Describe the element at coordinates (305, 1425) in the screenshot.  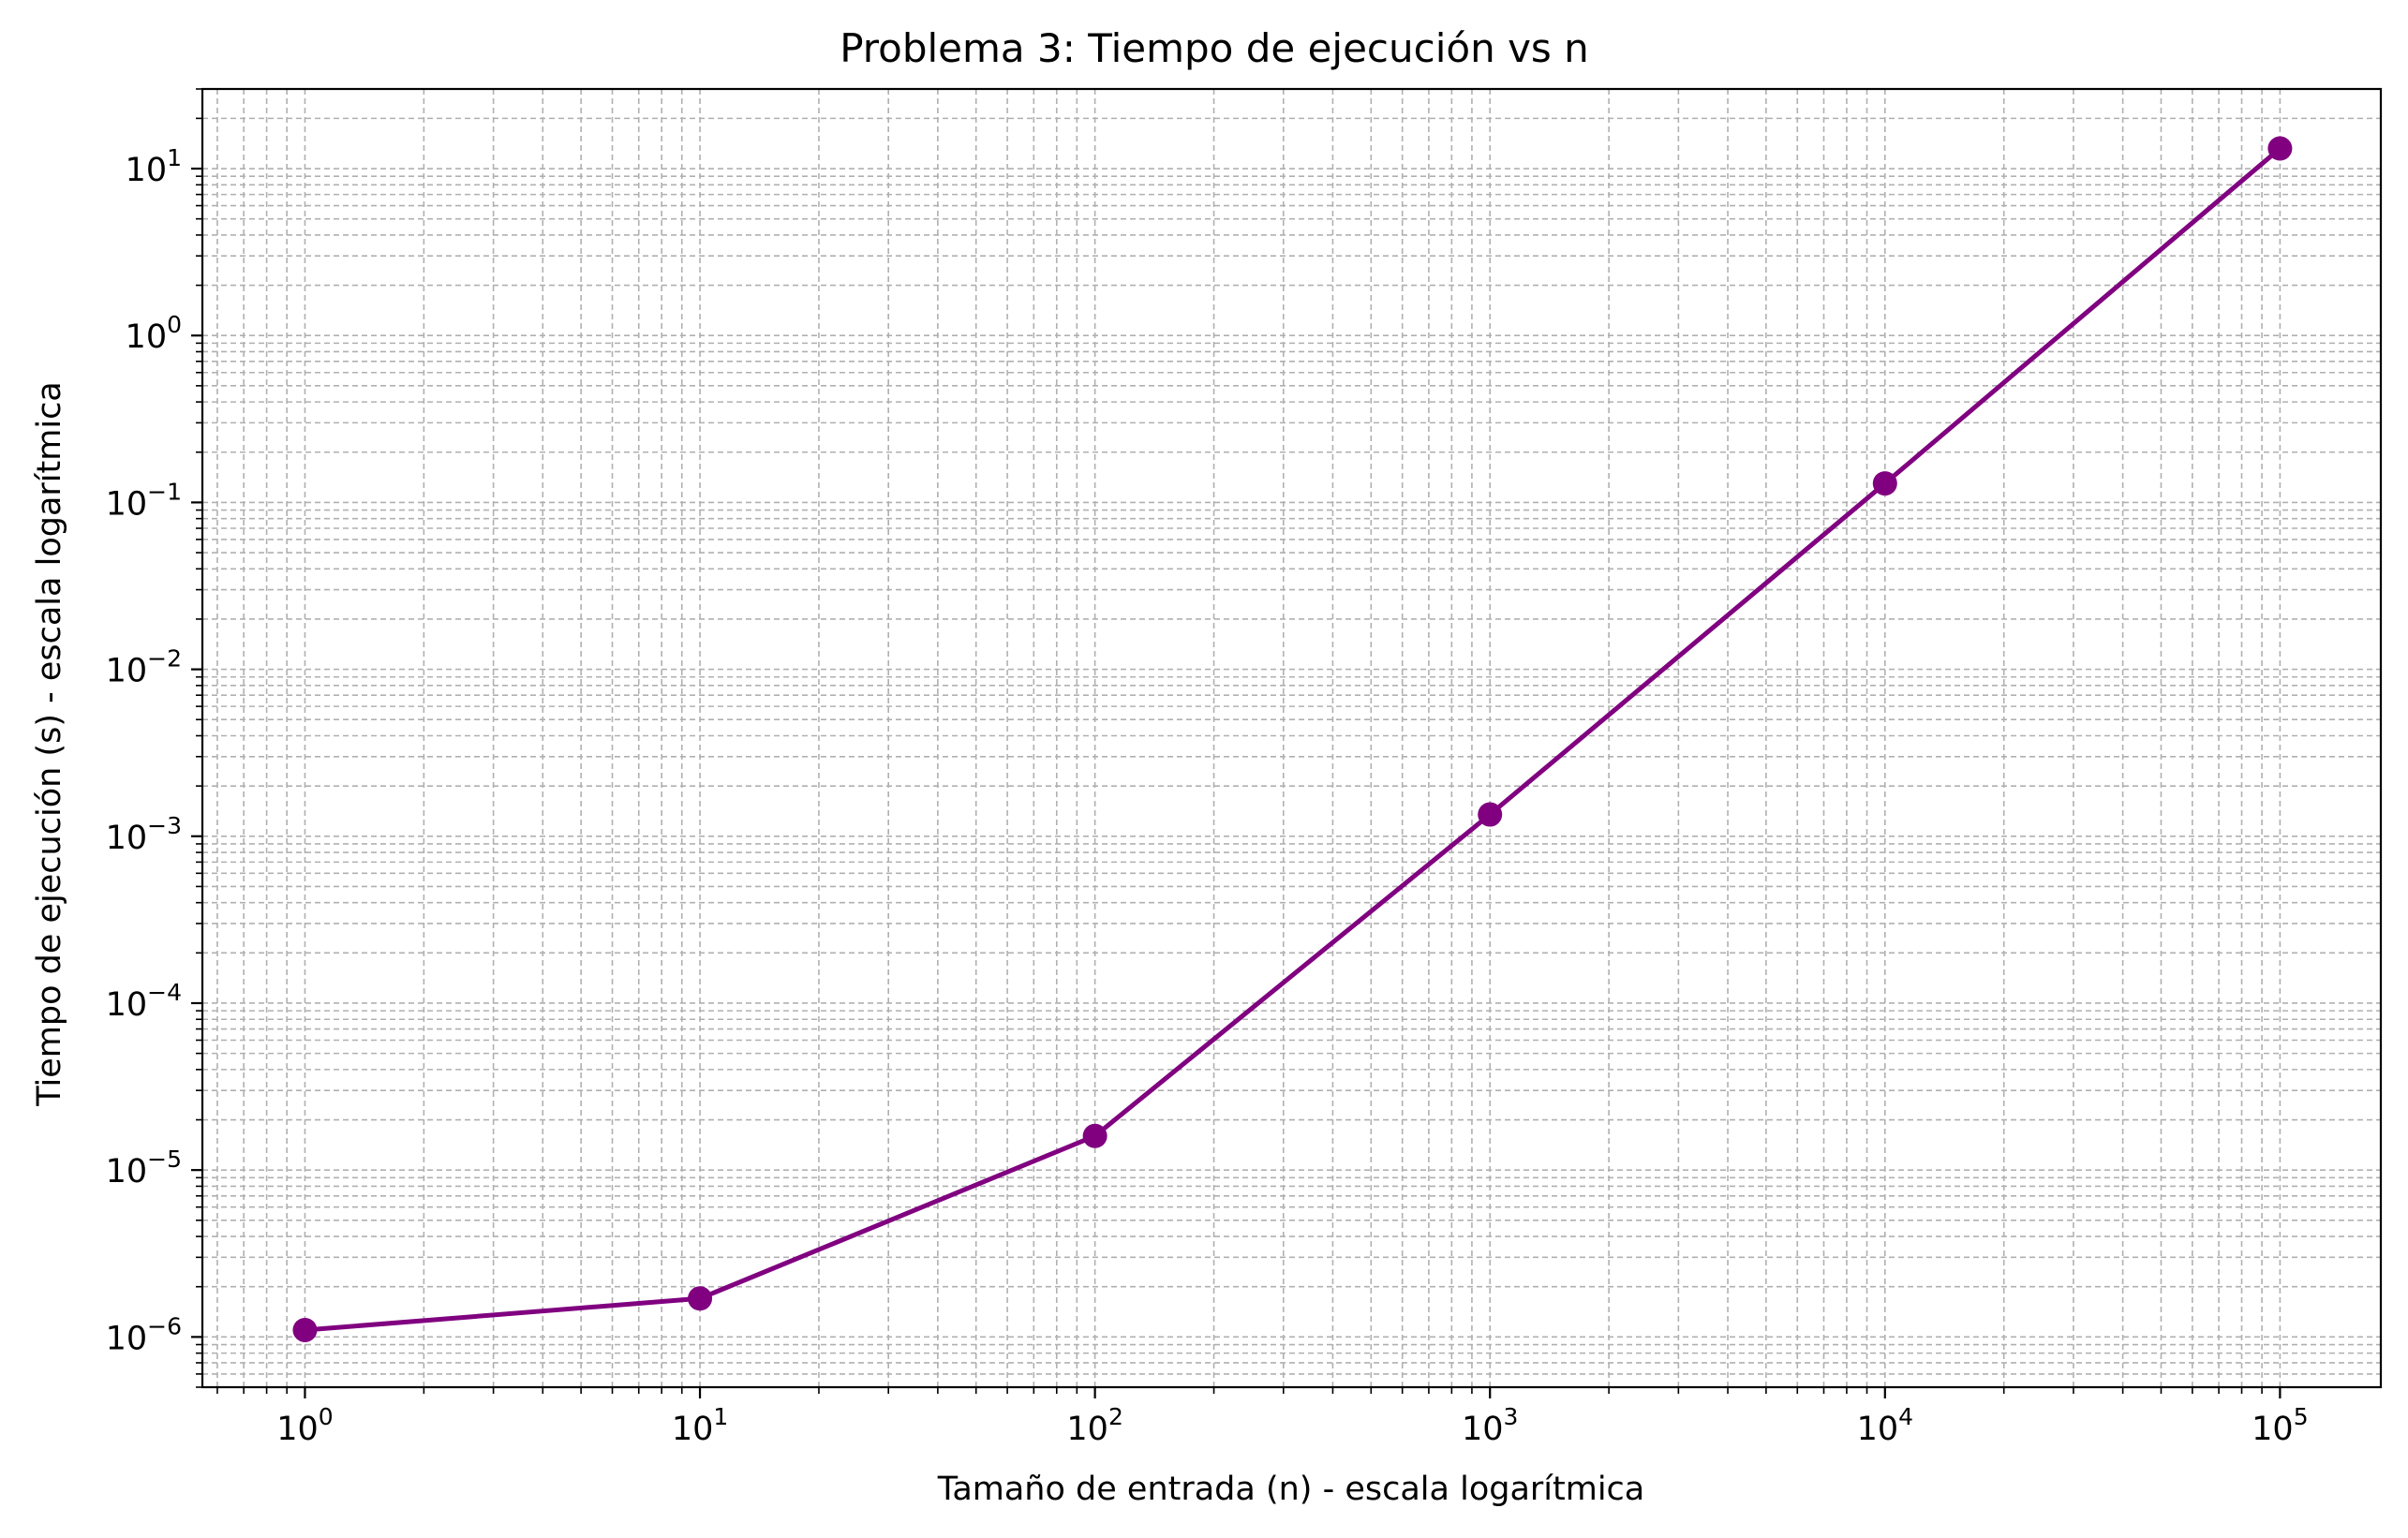
I see `x-tick-label: 10⁰` at that location.